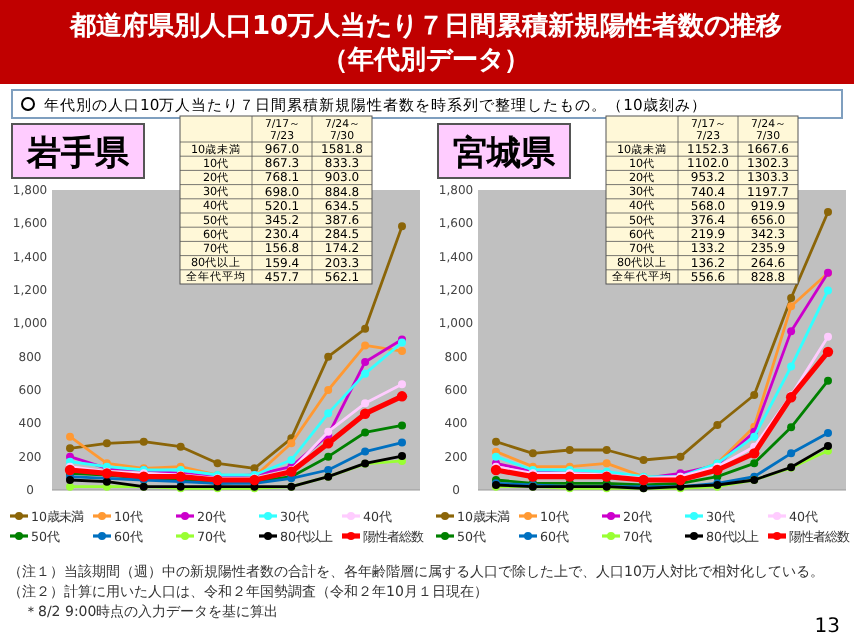 This screenshot has width=854, height=640. I want to click on chart-title: 宮城県, so click(505, 154).